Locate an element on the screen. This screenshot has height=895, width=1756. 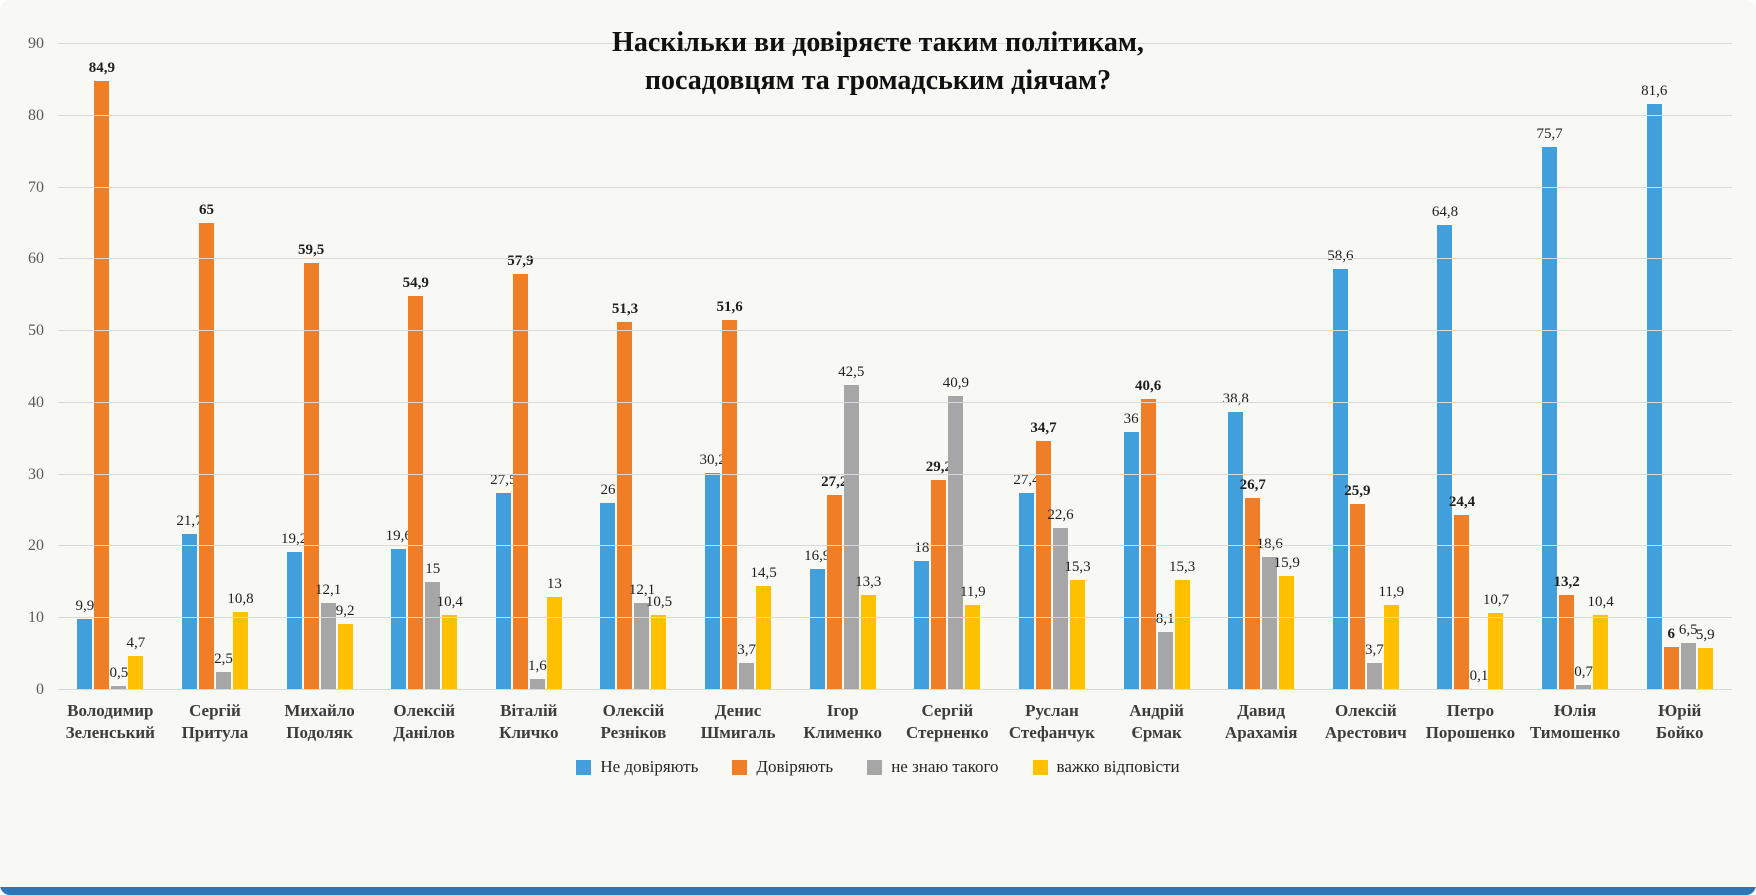
bar-series-3: 15,3 is located at coordinates (1182, 624).